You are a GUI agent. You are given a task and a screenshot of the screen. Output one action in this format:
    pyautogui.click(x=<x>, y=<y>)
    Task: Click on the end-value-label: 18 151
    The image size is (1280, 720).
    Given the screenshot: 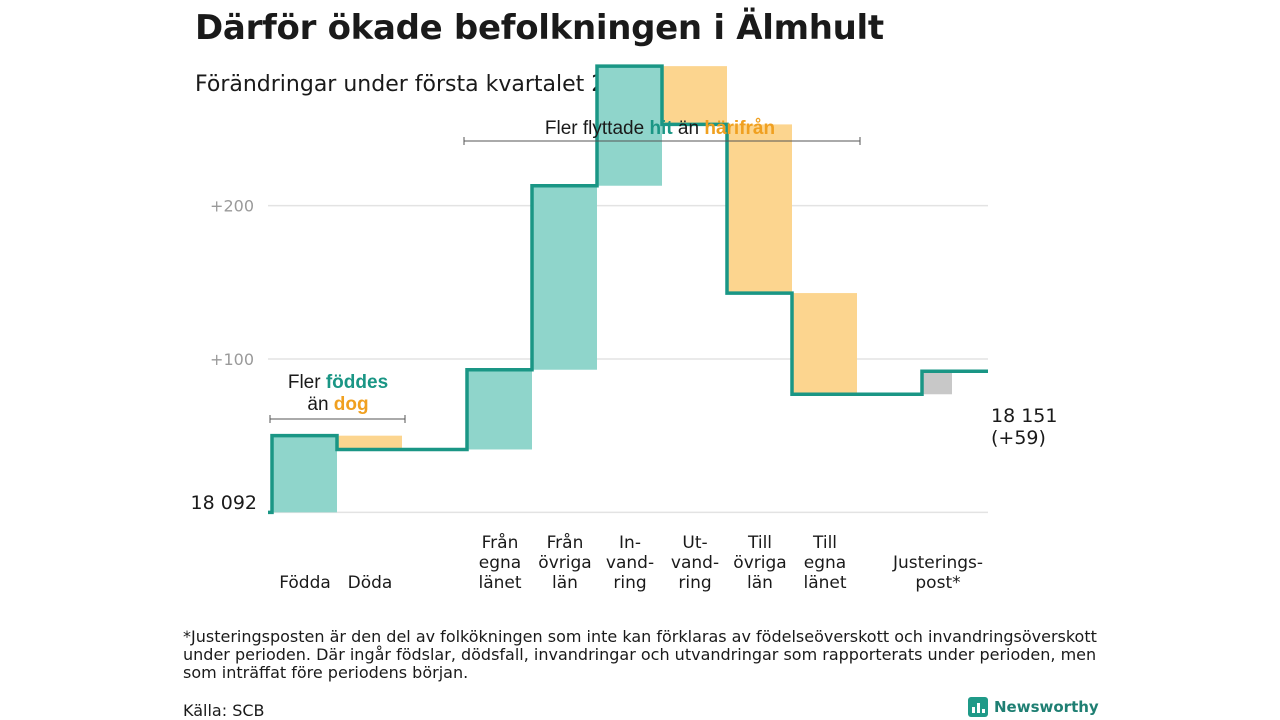 What is the action you would take?
    pyautogui.click(x=1024, y=416)
    